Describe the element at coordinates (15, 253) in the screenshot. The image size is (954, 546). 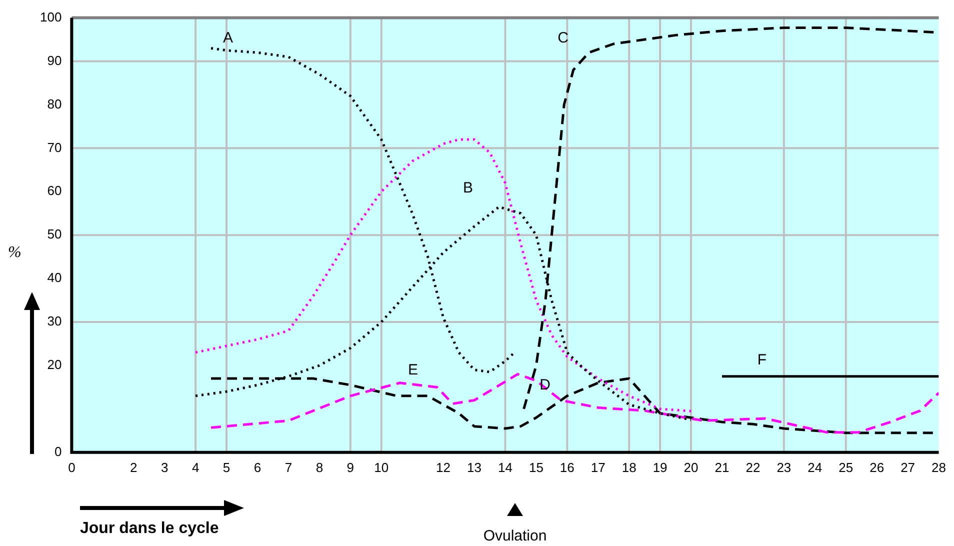
I see `y-axis-title: %` at that location.